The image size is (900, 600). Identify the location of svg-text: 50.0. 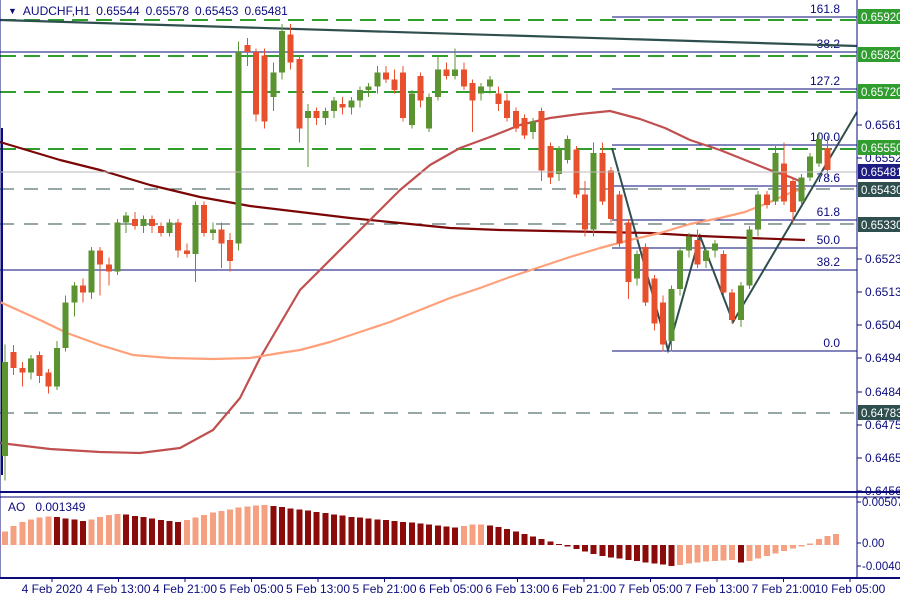
(829, 240).